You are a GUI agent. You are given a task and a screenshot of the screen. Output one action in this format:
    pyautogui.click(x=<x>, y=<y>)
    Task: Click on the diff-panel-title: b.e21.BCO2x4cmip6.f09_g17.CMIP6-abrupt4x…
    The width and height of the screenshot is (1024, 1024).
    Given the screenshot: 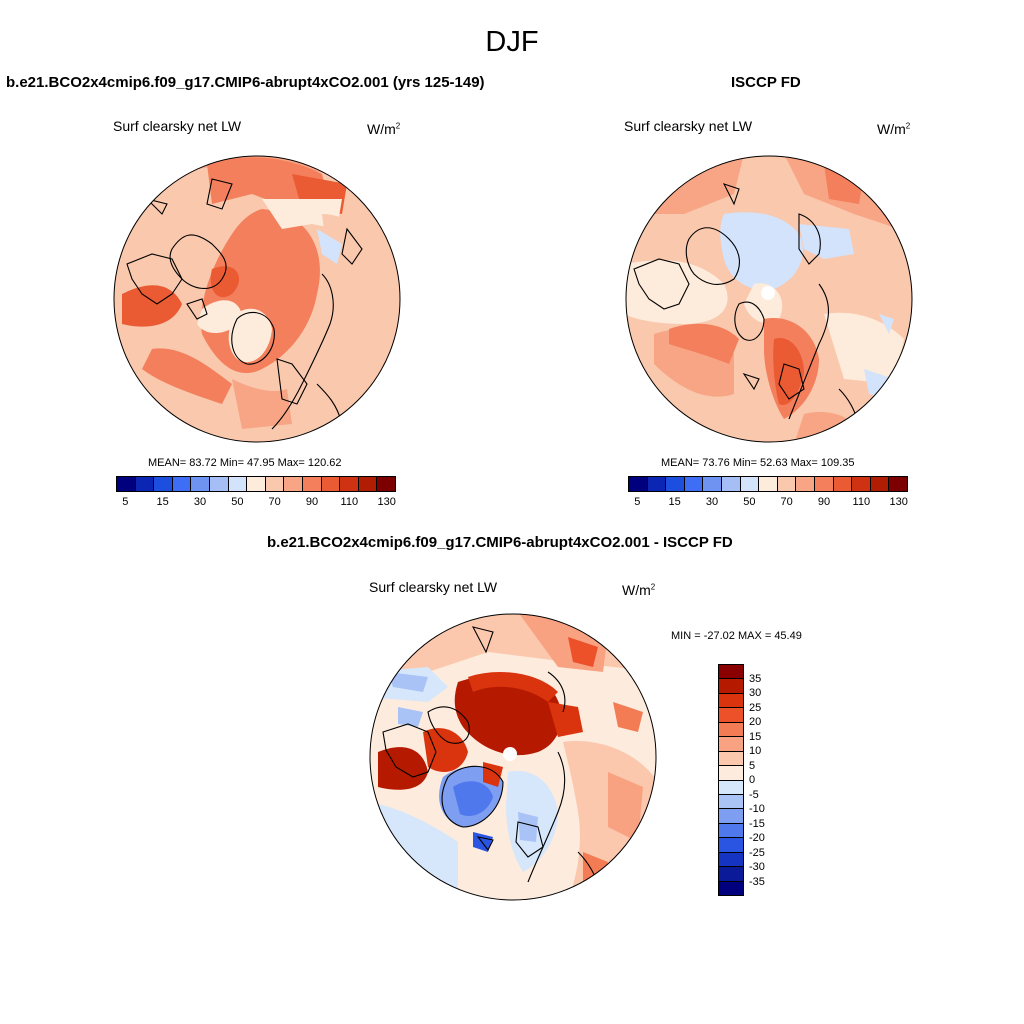 What is the action you would take?
    pyautogui.click(x=500, y=542)
    